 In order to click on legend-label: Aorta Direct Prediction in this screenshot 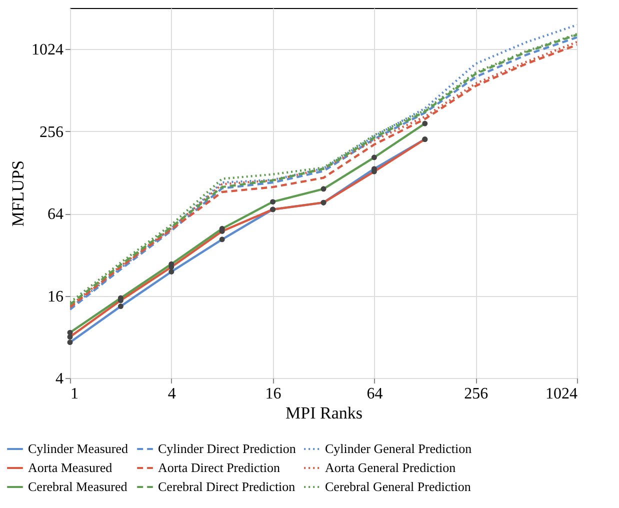, I will do `click(219, 467)`.